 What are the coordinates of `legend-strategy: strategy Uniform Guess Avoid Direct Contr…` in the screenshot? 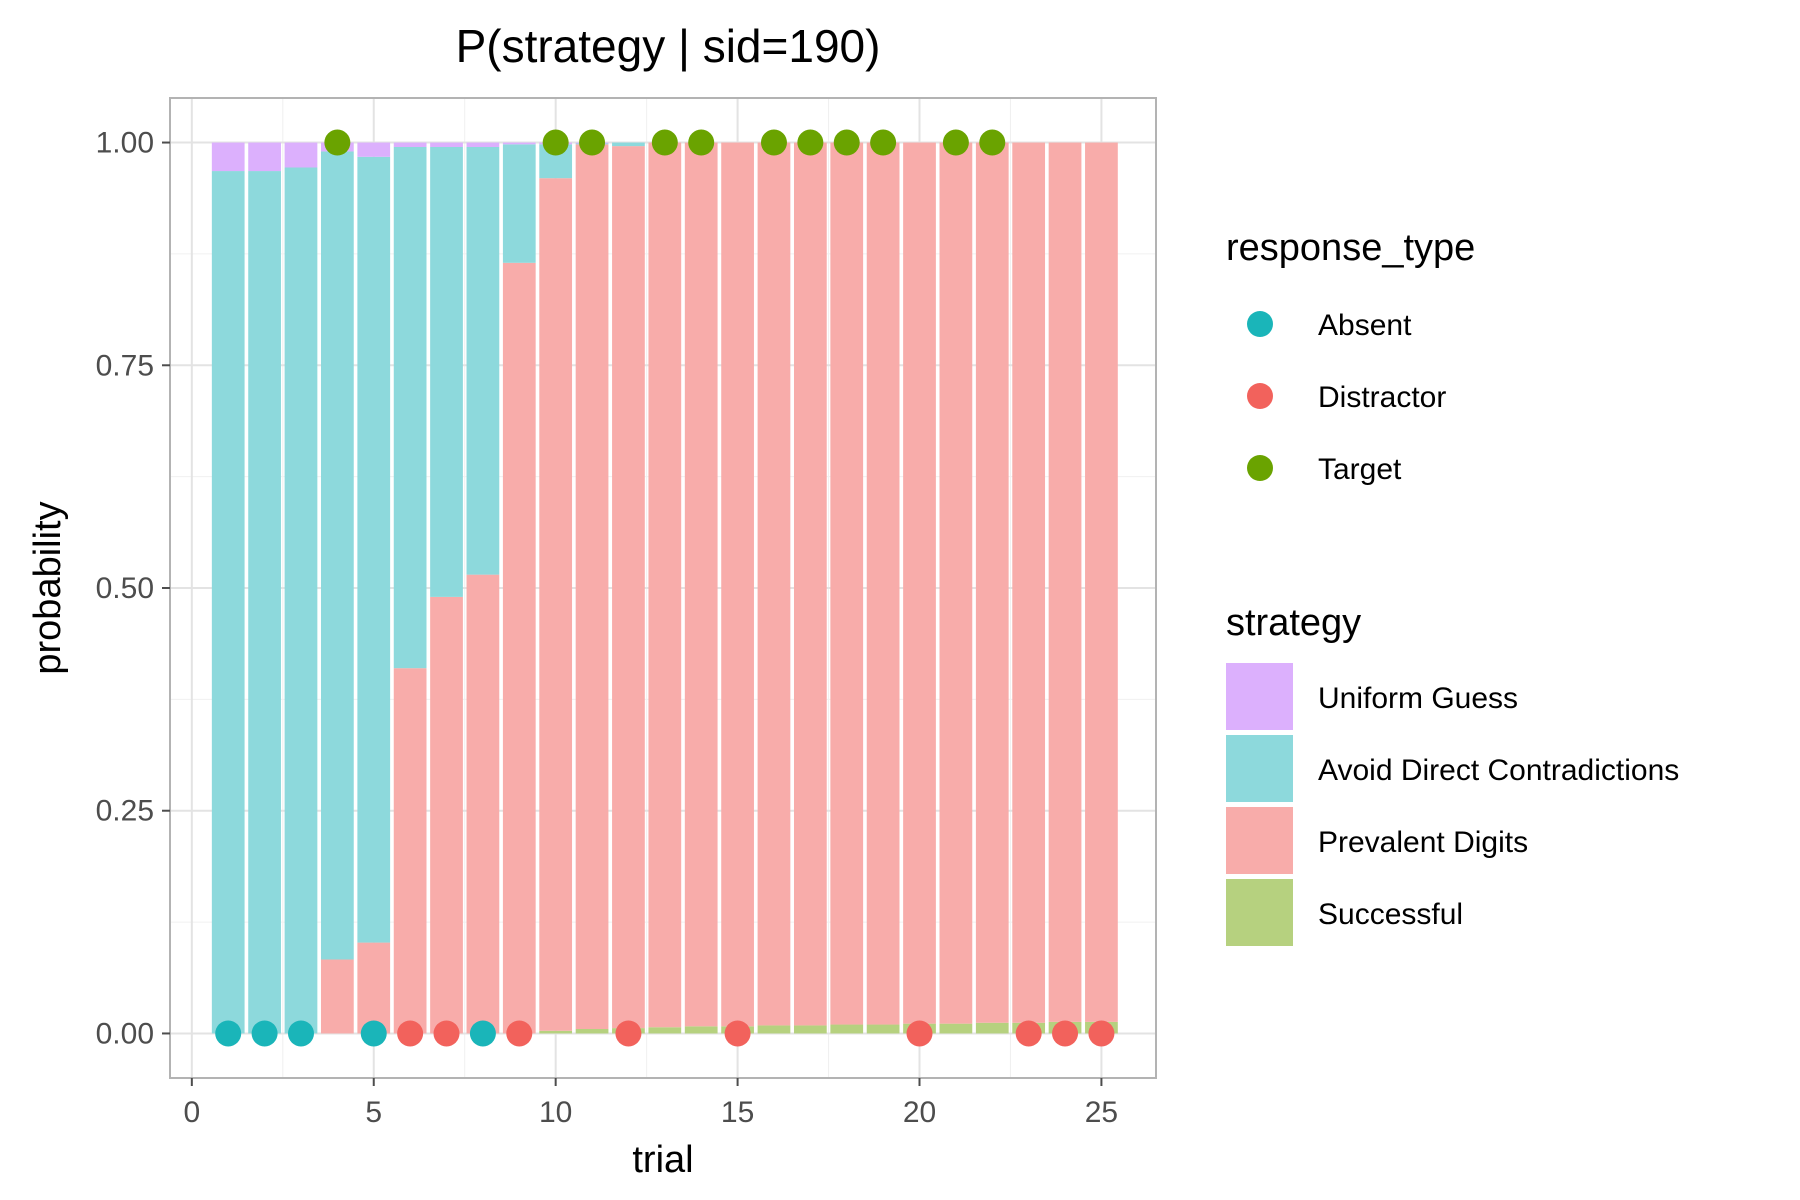 It's located at (1452, 774).